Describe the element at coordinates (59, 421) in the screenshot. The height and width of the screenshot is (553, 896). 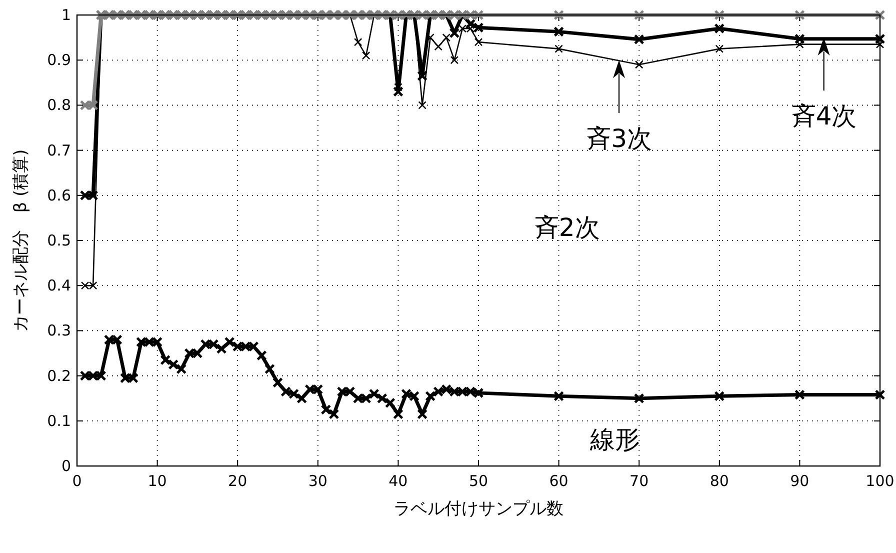
I see `y-tick-label: 0.1` at that location.